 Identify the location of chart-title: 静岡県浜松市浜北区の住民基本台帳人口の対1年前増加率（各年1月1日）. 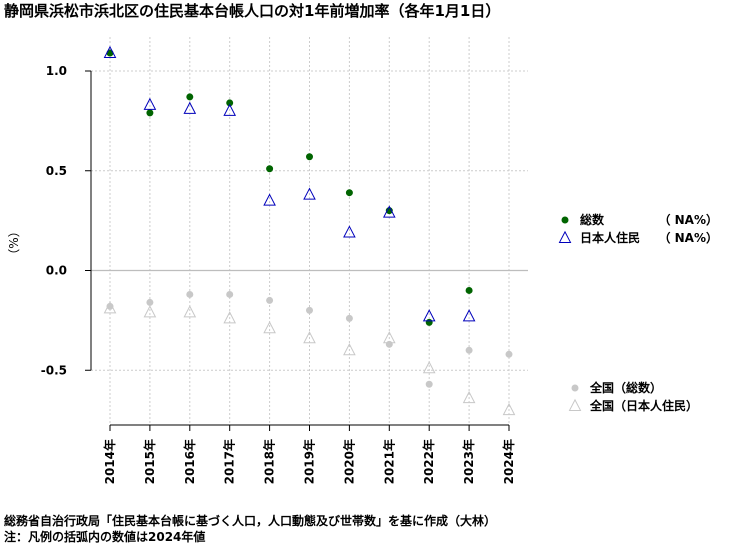
(252, 11).